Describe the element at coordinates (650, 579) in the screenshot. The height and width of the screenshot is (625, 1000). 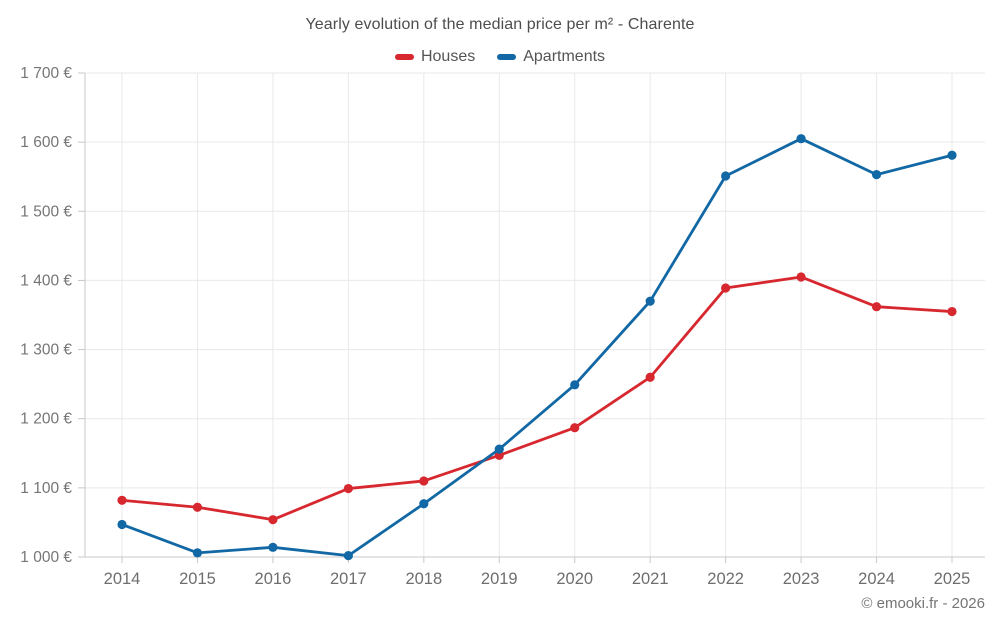
I see `x-tick-label: 2021` at that location.